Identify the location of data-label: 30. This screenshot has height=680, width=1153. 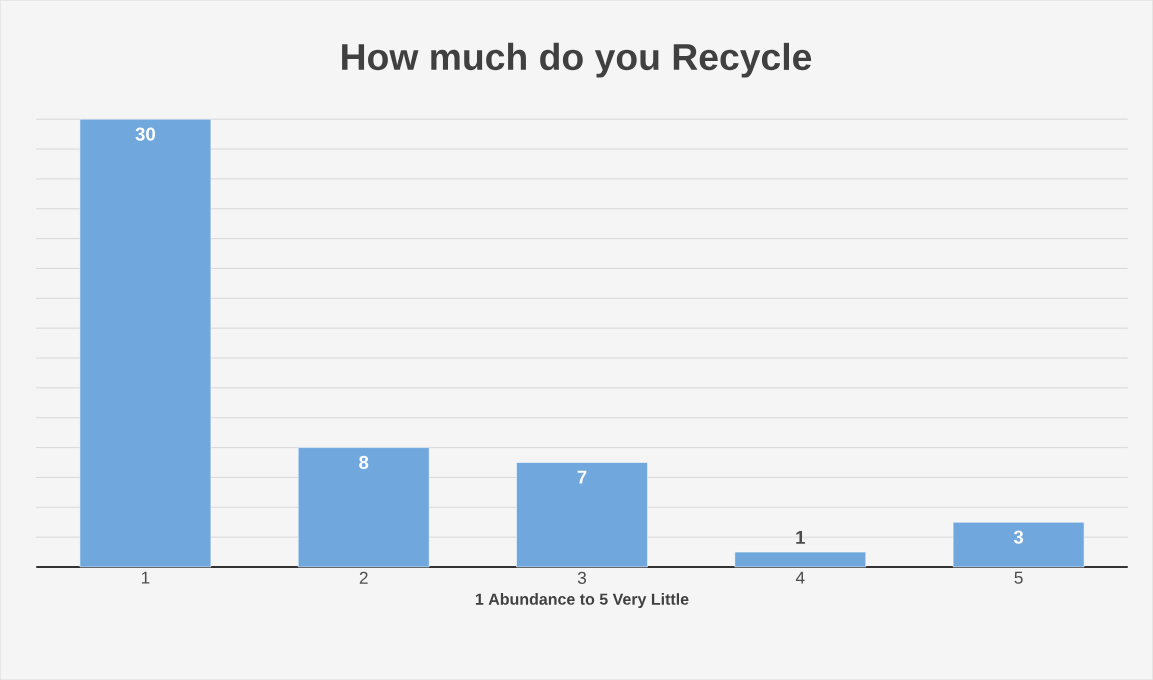
(145, 134).